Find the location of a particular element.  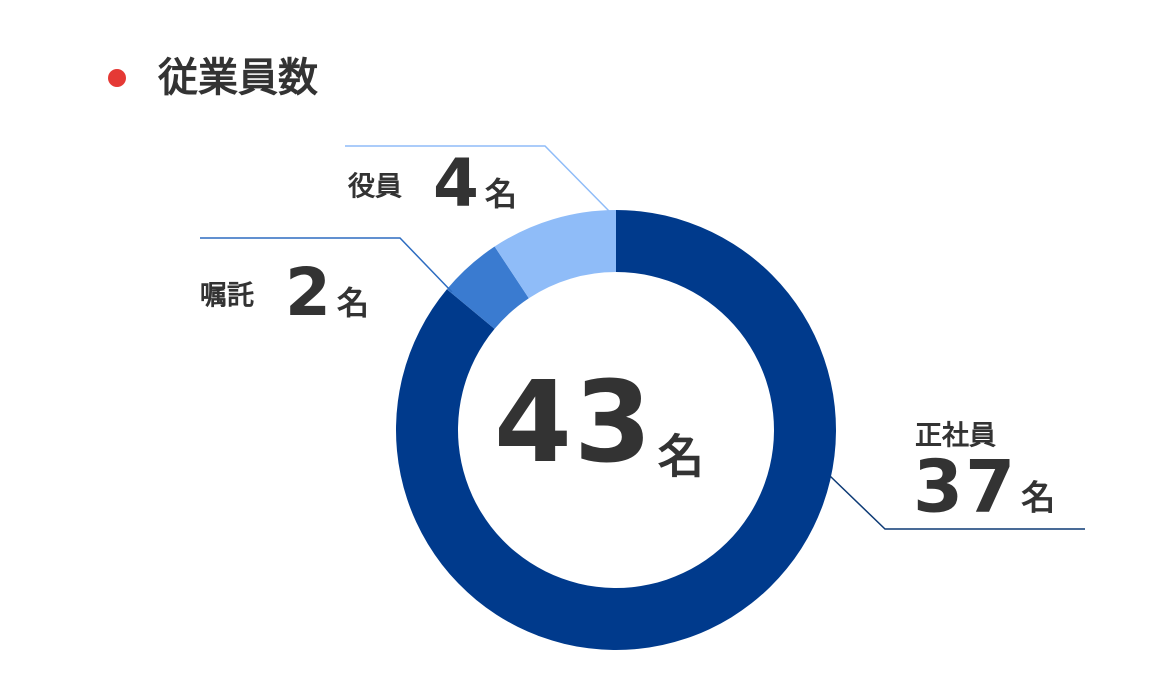

category-label: 役員 is located at coordinates (374, 187).